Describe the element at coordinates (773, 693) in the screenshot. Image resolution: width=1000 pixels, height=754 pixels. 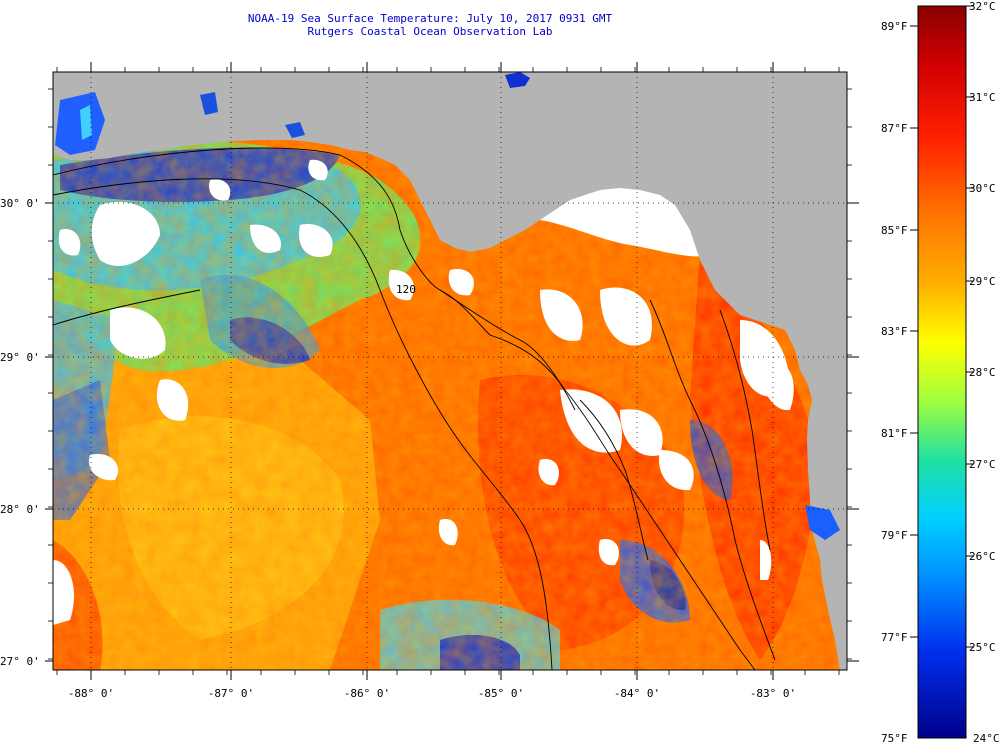
I see `lon-label: -83° 0'` at that location.